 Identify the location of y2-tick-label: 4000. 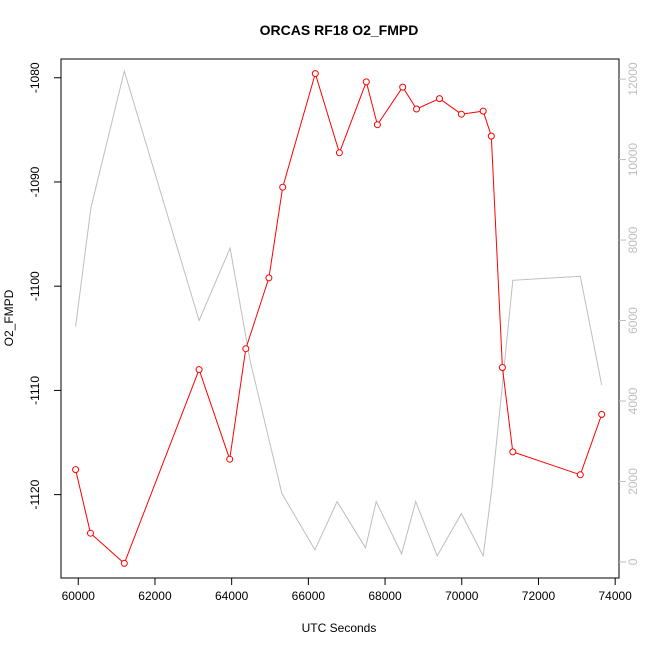
(633, 400).